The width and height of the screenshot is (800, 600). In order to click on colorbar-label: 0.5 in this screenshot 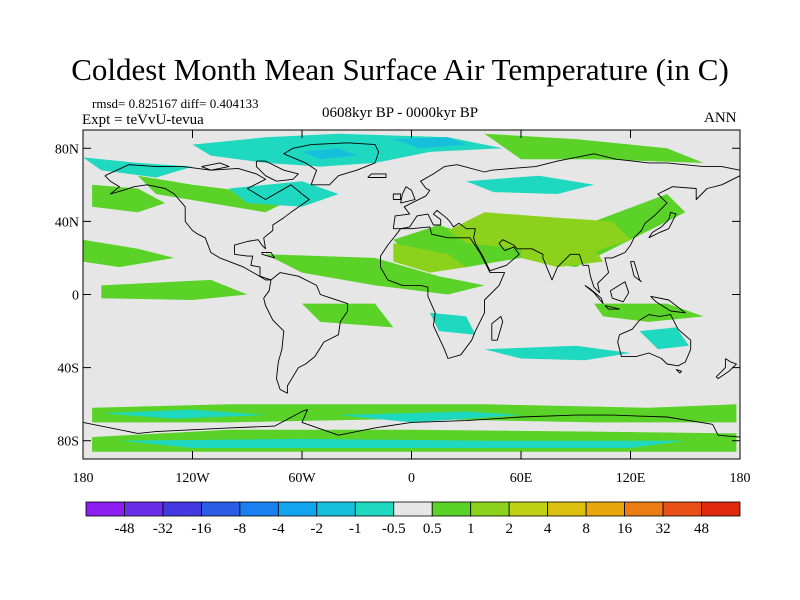, I will do `click(432, 529)`.